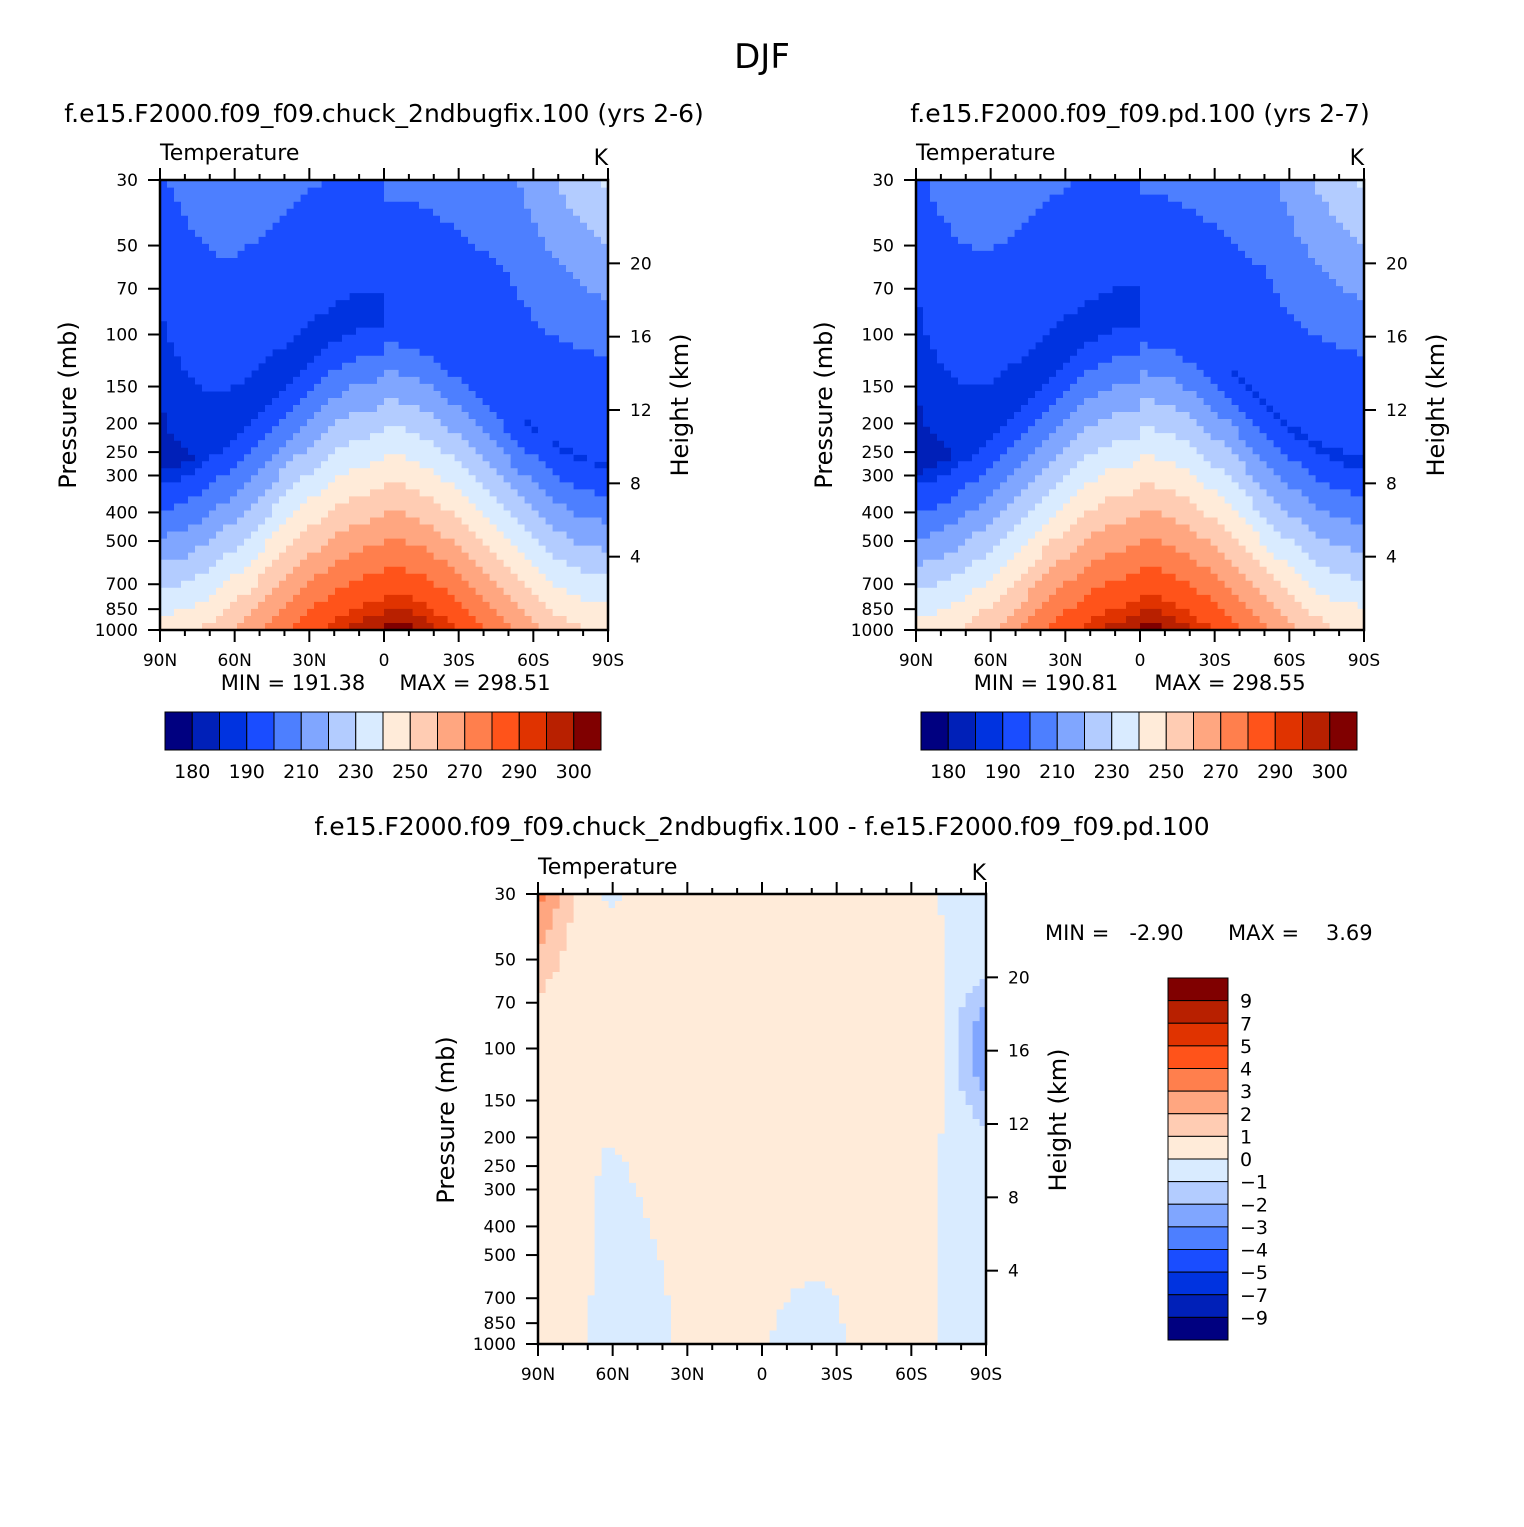  Describe the element at coordinates (878, 542) in the screenshot. I see `panel2-ytick-label: 500` at that location.